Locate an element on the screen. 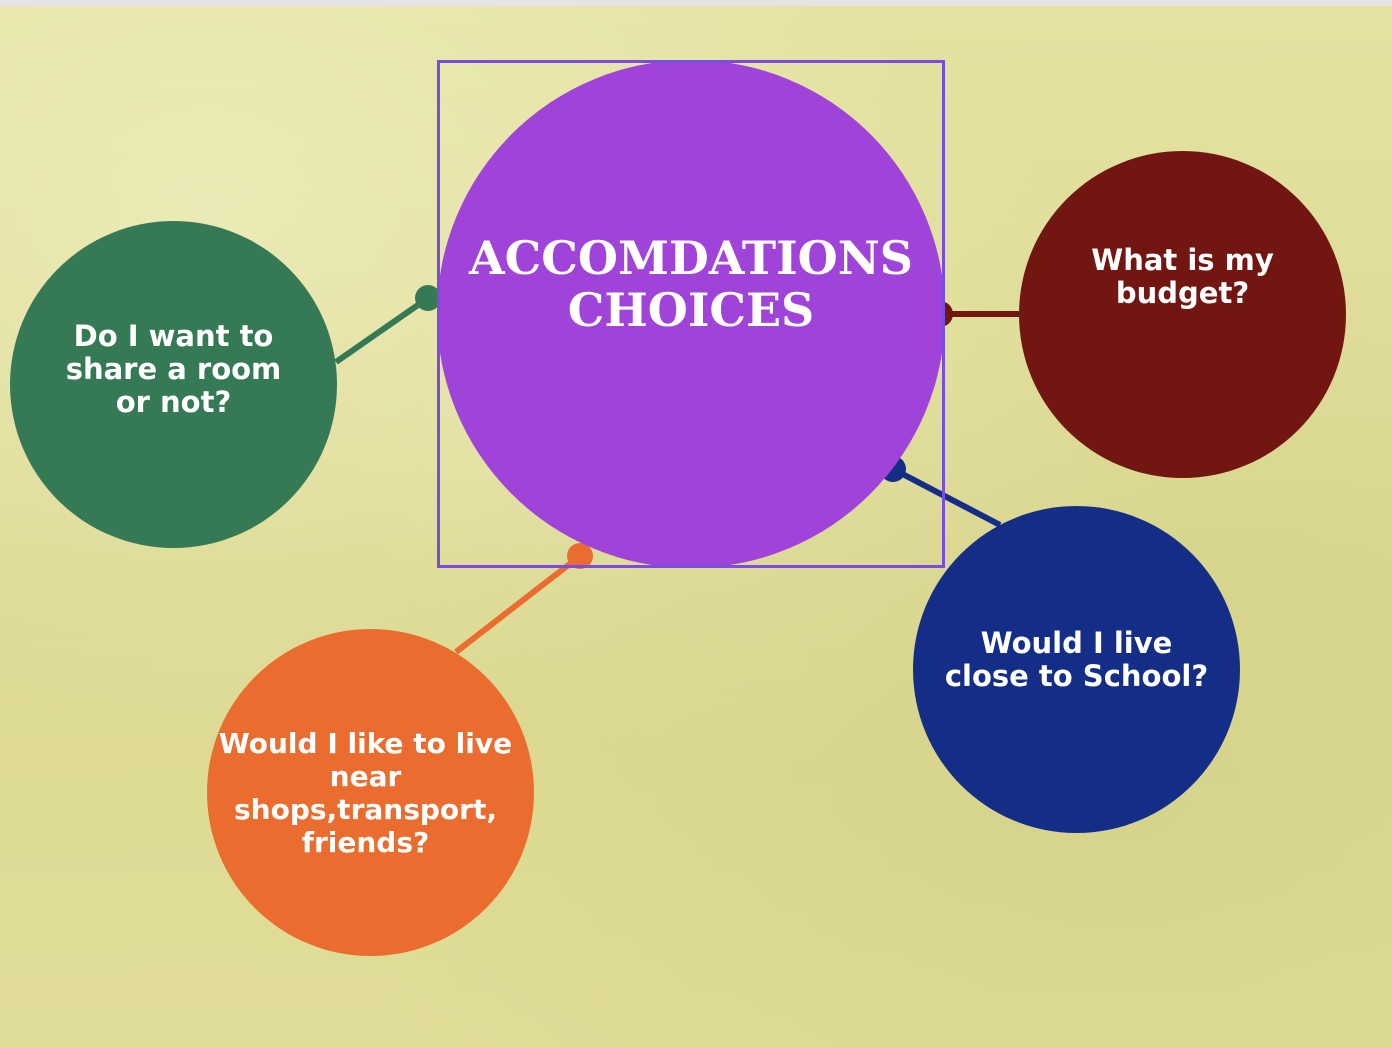  node-school-line-1: Would I live is located at coordinates (1076, 642).